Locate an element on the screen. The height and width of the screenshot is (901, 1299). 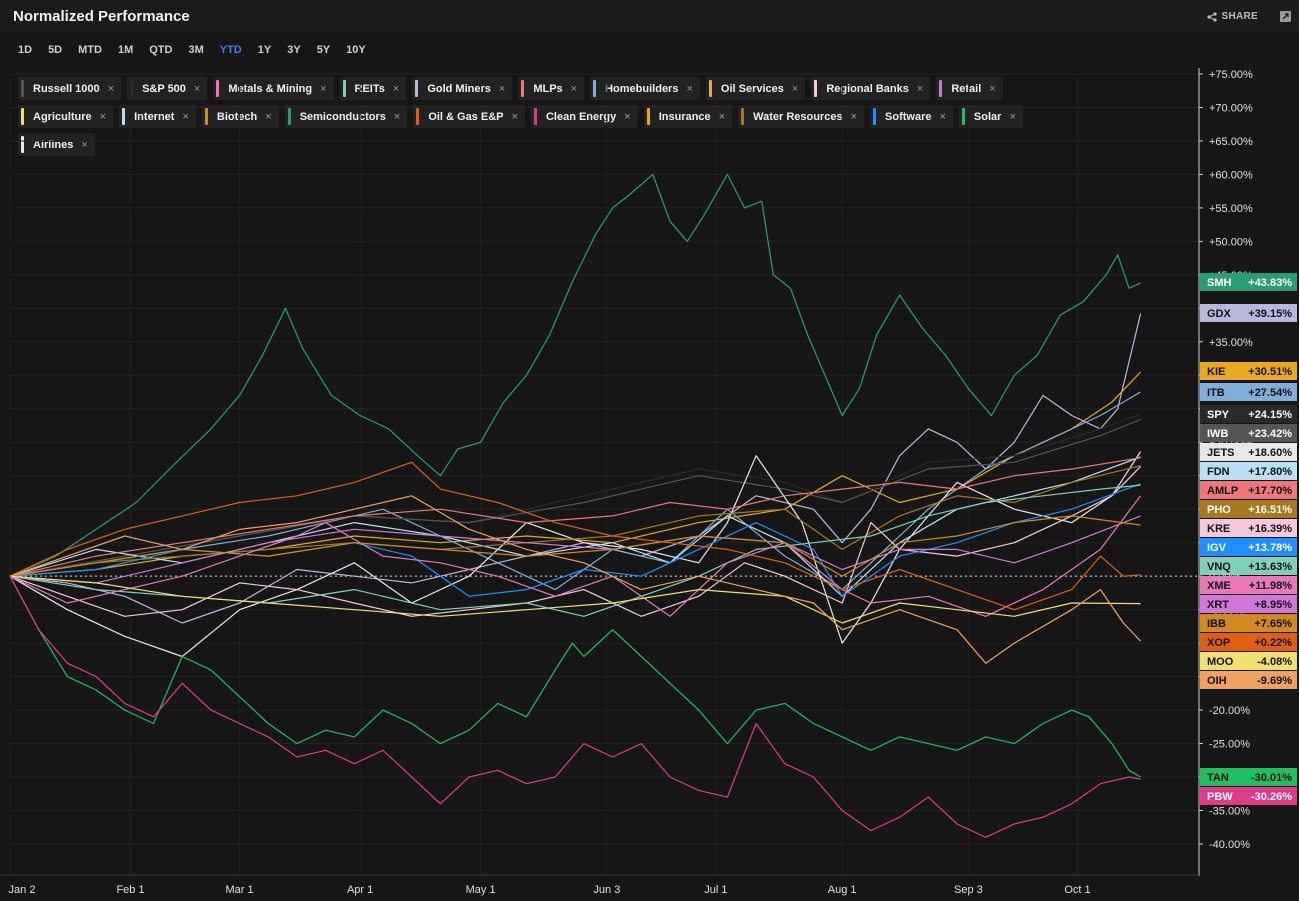
range-1d: 1D is located at coordinates (25, 50).